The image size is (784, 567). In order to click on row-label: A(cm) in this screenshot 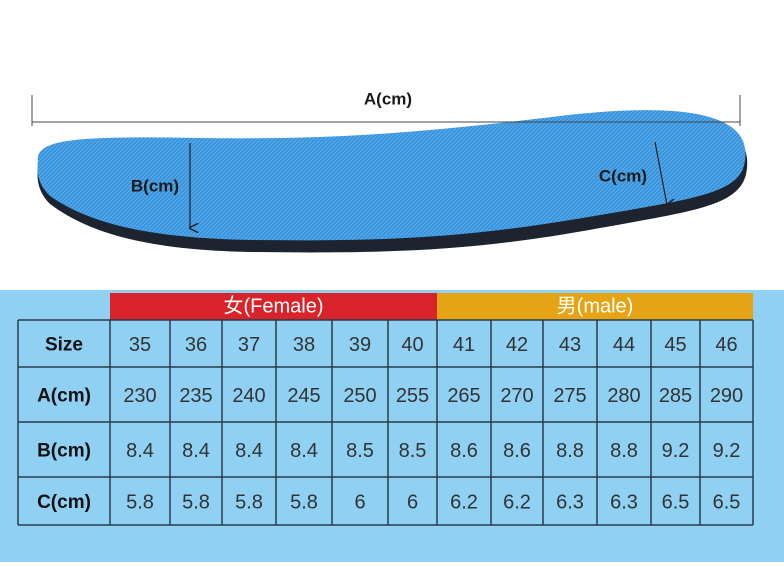, I will do `click(64, 396)`.